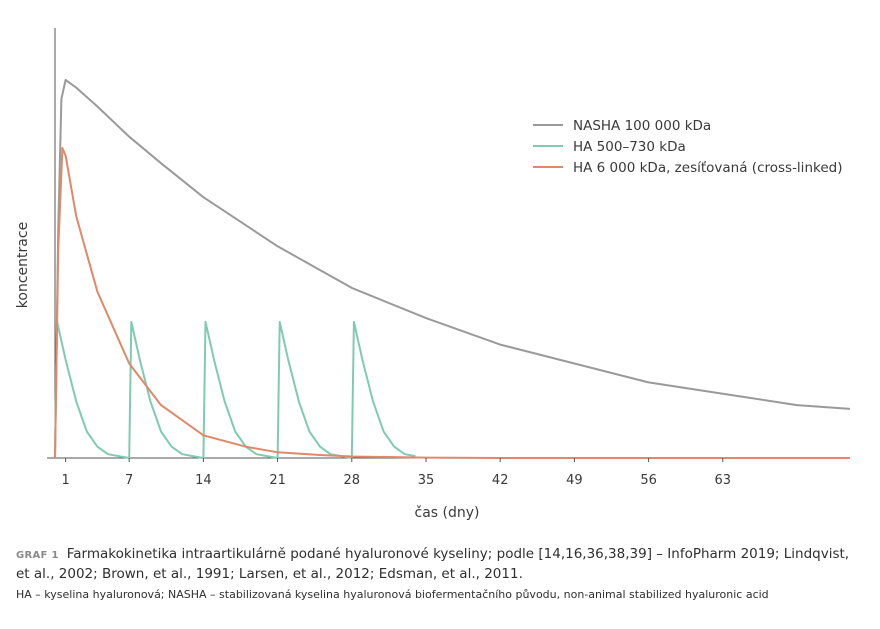 The width and height of the screenshot is (880, 629). I want to click on x-tick-label: 21, so click(277, 480).